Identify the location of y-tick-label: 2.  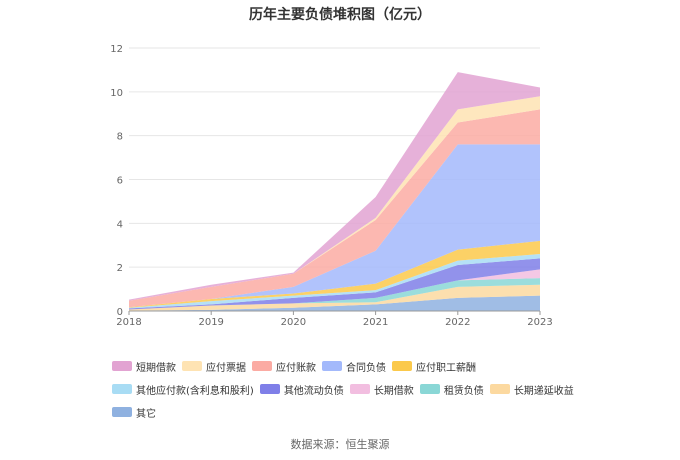
(120, 268).